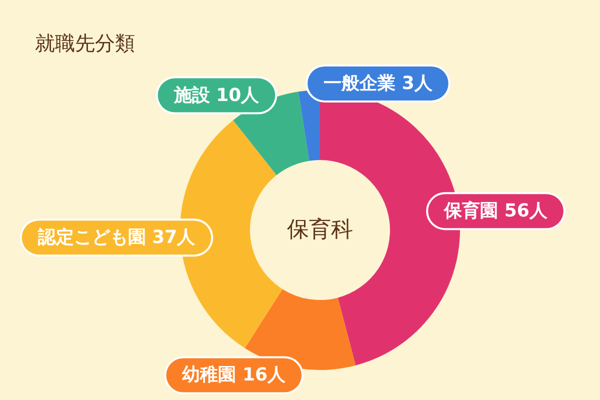  I want to click on chart-title: 就職先分類, so click(85, 43).